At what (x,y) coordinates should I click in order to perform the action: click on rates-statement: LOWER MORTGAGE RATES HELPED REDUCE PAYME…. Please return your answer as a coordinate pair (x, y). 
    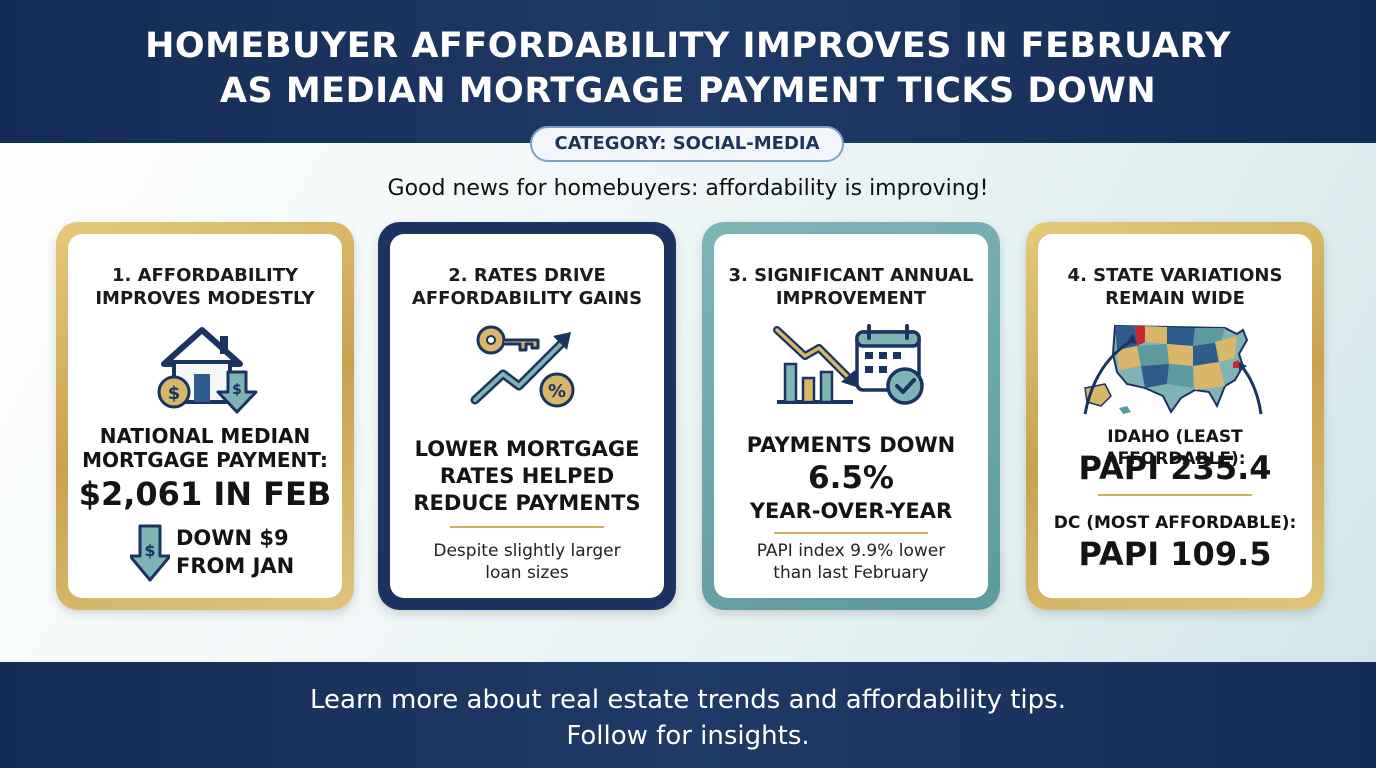
    Looking at the image, I should click on (527, 476).